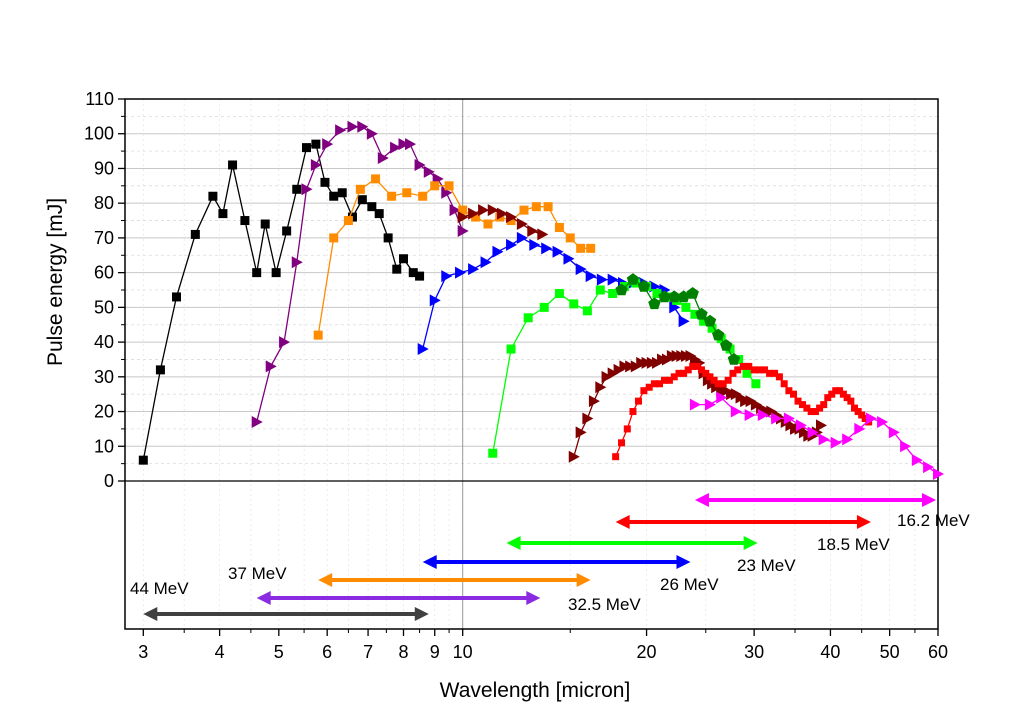 The width and height of the screenshot is (1019, 711). What do you see at coordinates (257, 573) in the screenshot?
I see `range-label: 37 MeV` at bounding box center [257, 573].